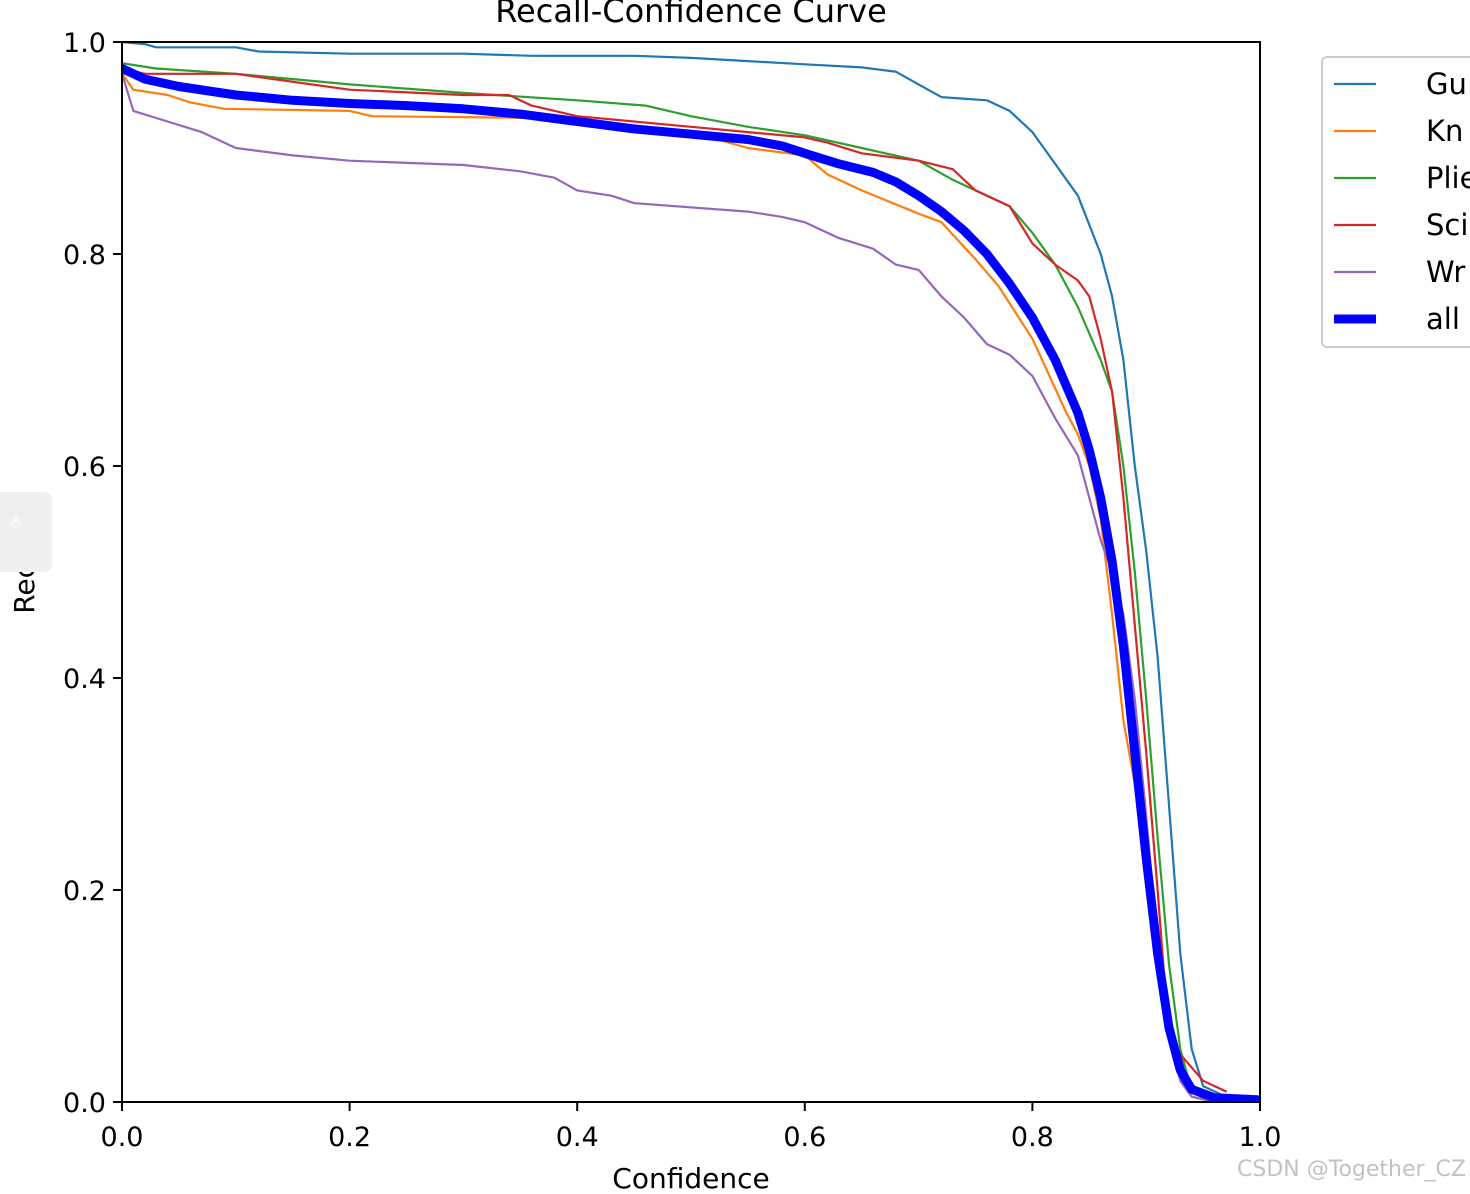 The width and height of the screenshot is (1470, 1194). I want to click on legend-entries: Gu Kn Plie Sci Wr all, so click(1402, 201).